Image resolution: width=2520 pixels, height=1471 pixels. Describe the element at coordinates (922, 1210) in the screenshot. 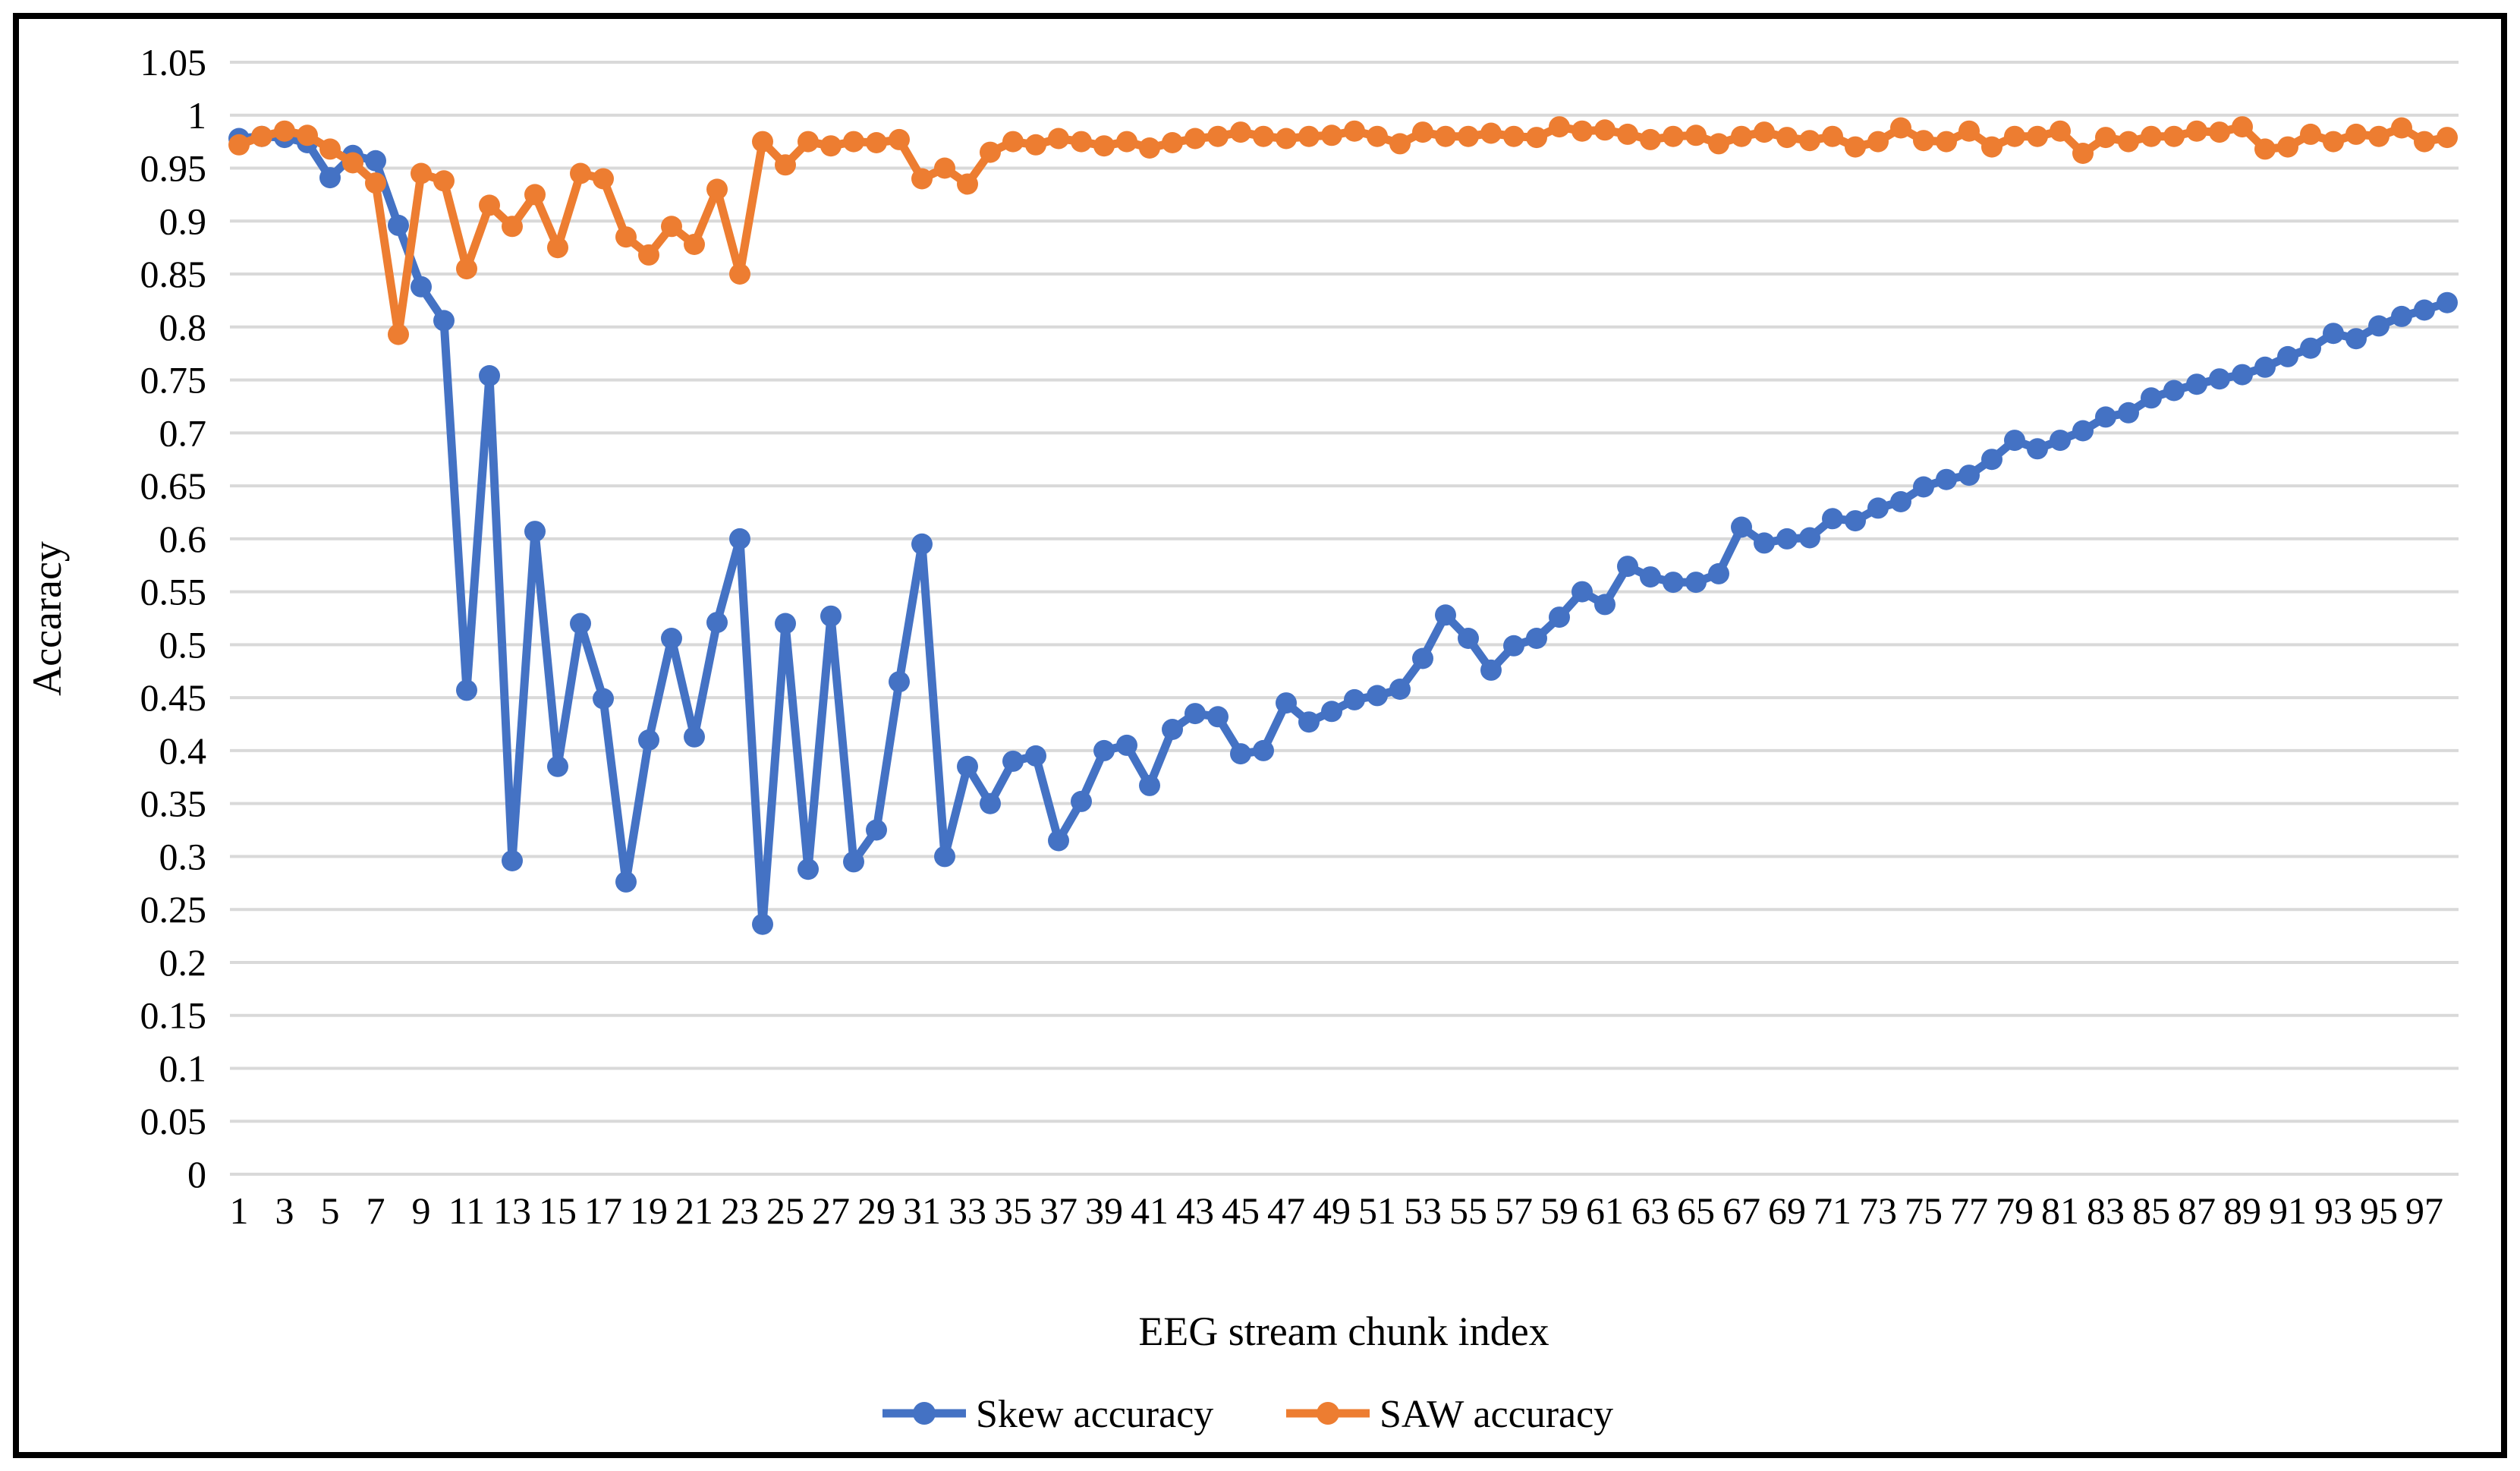

I see `x-tick-label: 31` at that location.